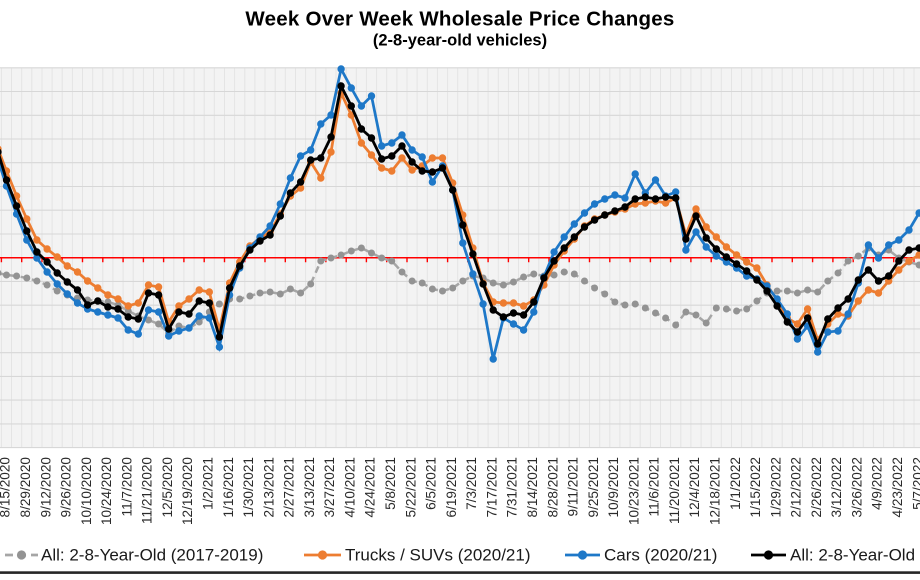 This screenshot has height=580, width=920. Describe the element at coordinates (915, 483) in the screenshot. I see `svg-text: 5/7/2022` at that location.